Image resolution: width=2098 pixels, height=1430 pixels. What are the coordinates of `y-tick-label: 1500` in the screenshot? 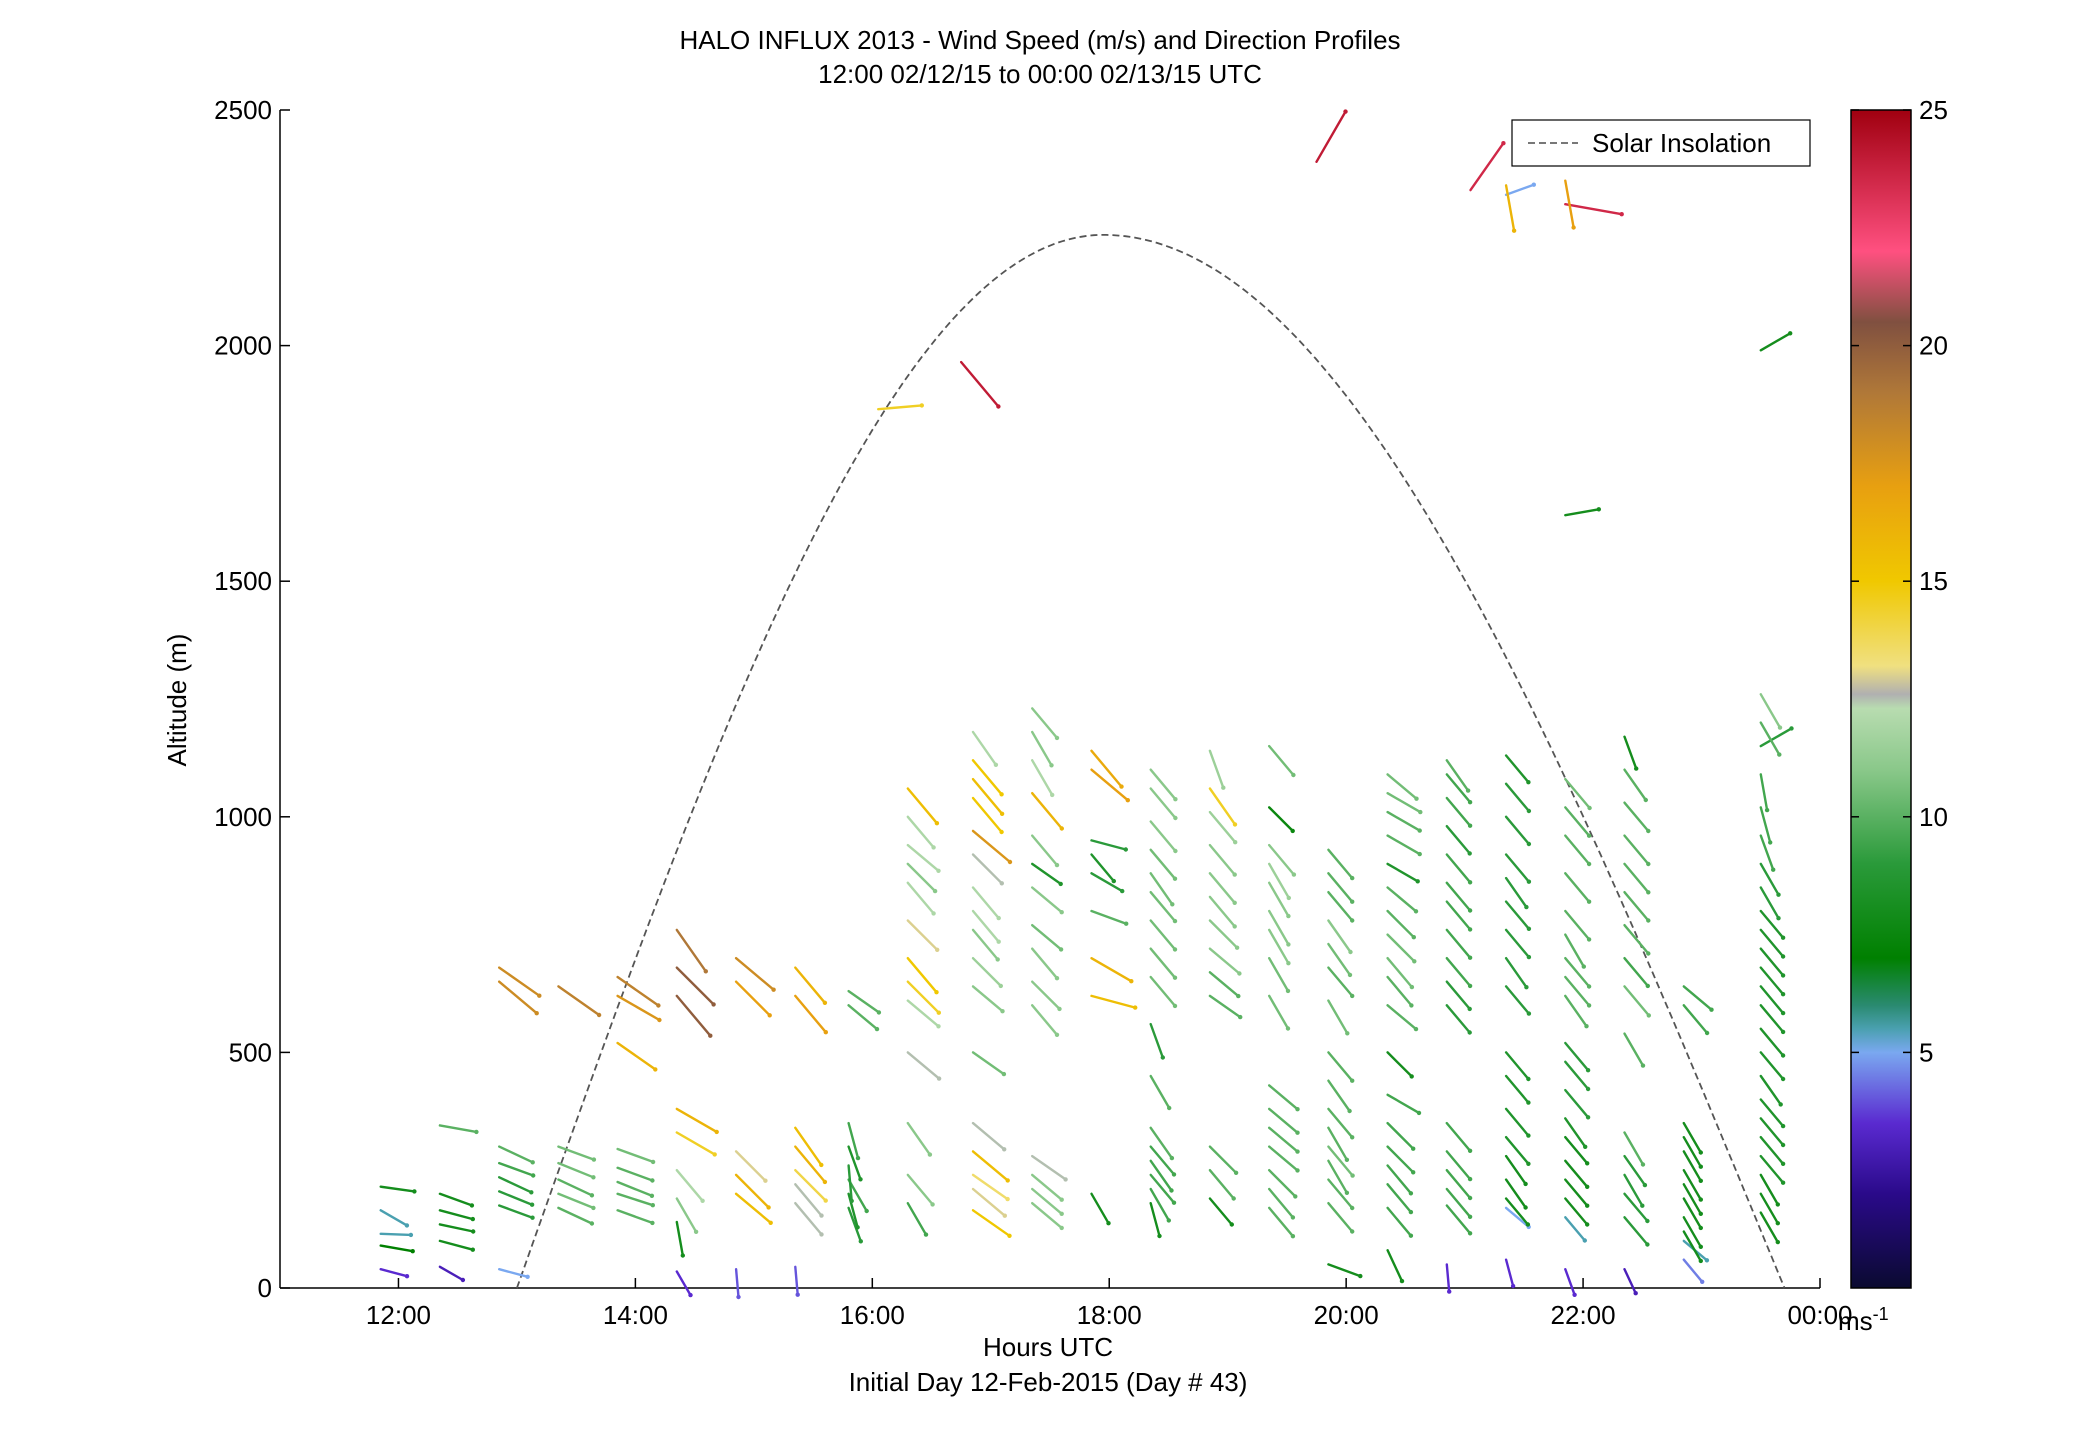 It's located at (243, 581).